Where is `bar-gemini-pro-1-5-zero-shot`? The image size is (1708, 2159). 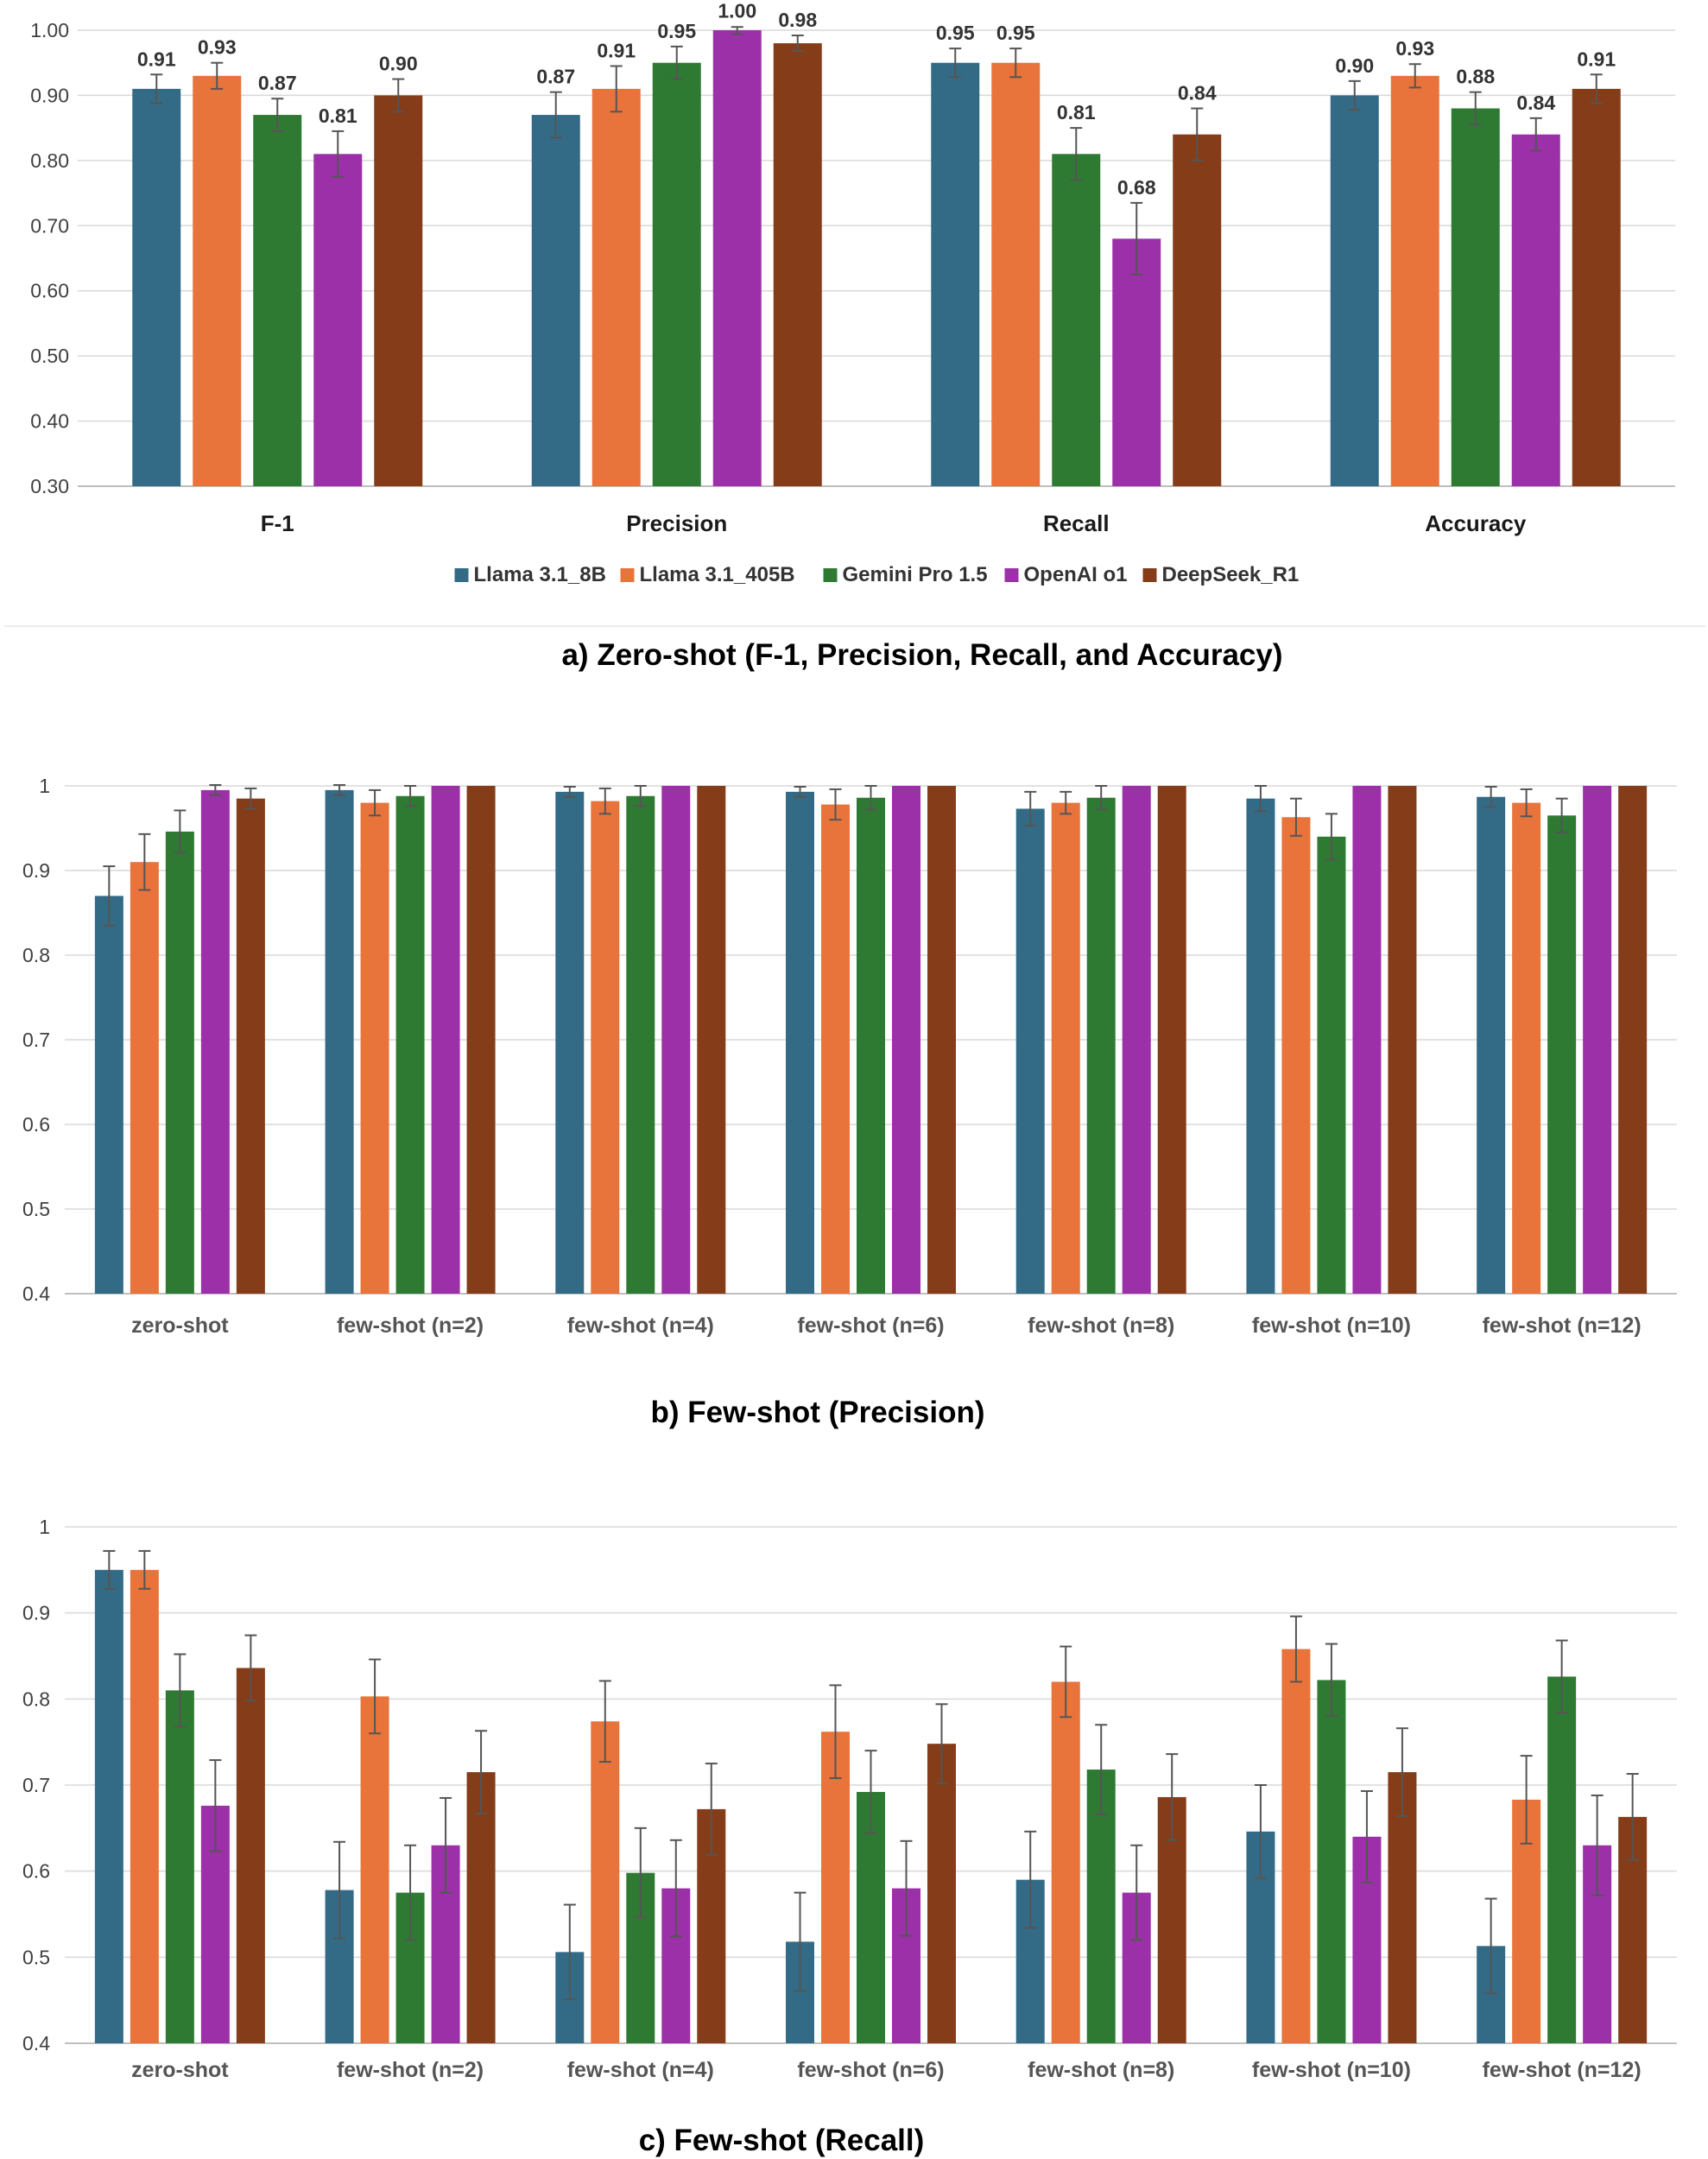
bar-gemini-pro-1-5-zero-shot is located at coordinates (179, 1866).